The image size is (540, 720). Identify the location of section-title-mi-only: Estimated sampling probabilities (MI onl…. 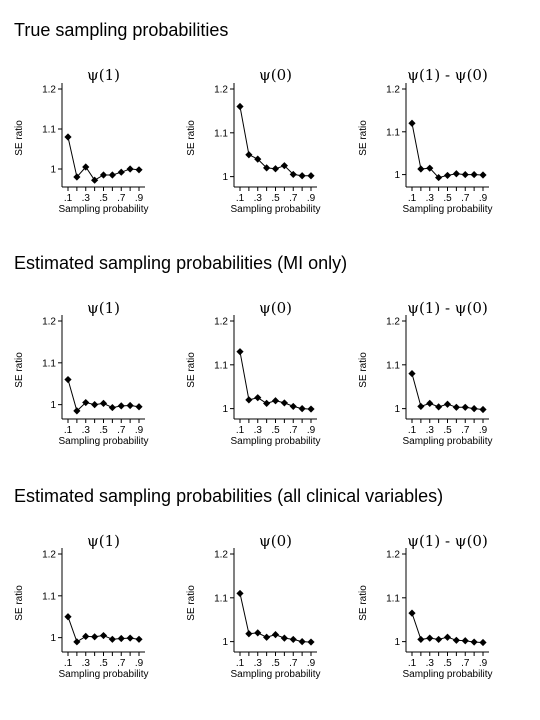
(181, 263).